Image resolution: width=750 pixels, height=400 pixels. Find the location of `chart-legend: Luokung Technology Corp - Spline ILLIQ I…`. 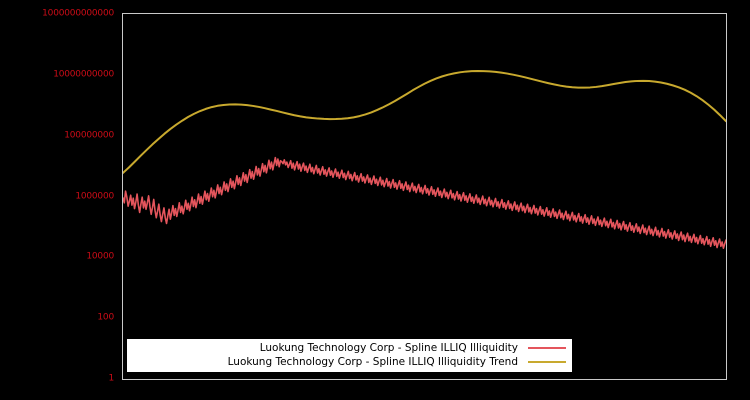

chart-legend: Luokung Technology Corp - Spline ILLIQ I… is located at coordinates (349, 355).